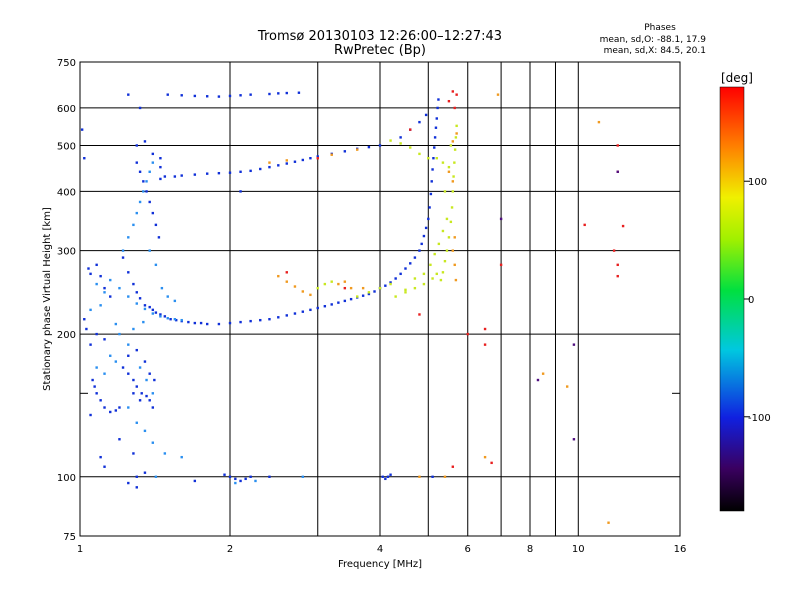 Image resolution: width=800 pixels, height=604 pixels. What do you see at coordinates (680, 549) in the screenshot?
I see `x-tick-label: 16` at bounding box center [680, 549].